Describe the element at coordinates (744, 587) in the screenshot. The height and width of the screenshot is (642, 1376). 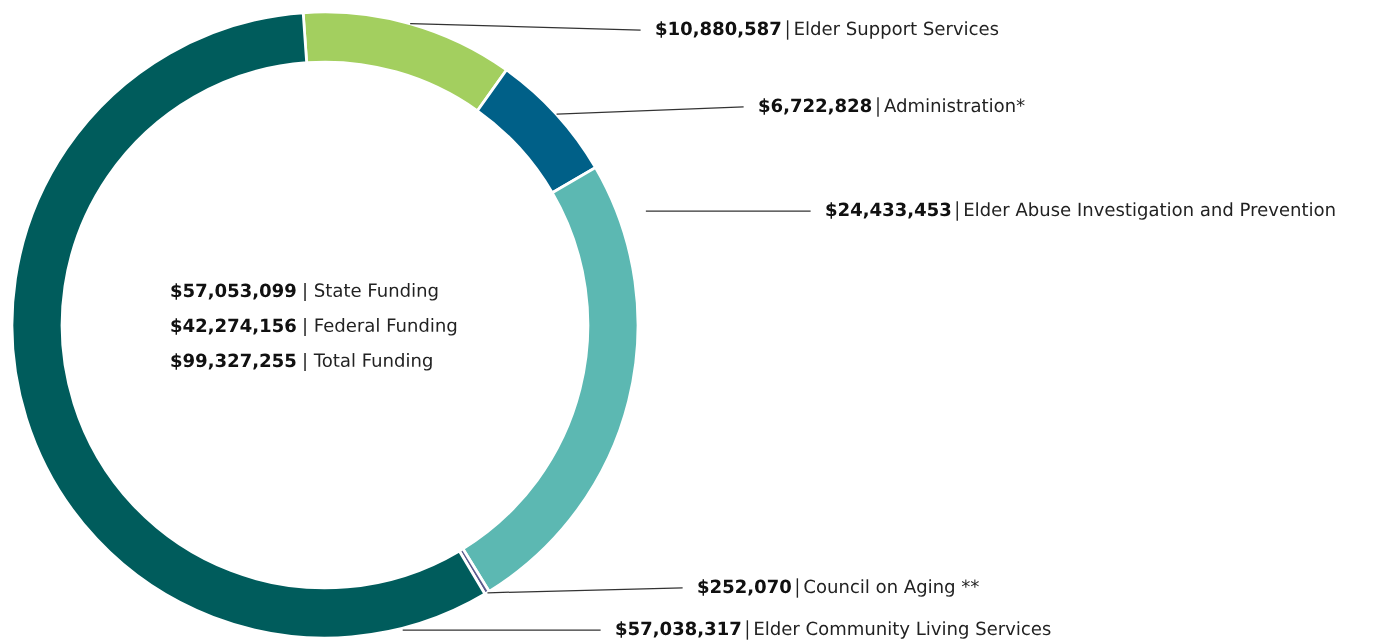
I see `data-label: $252,070` at that location.